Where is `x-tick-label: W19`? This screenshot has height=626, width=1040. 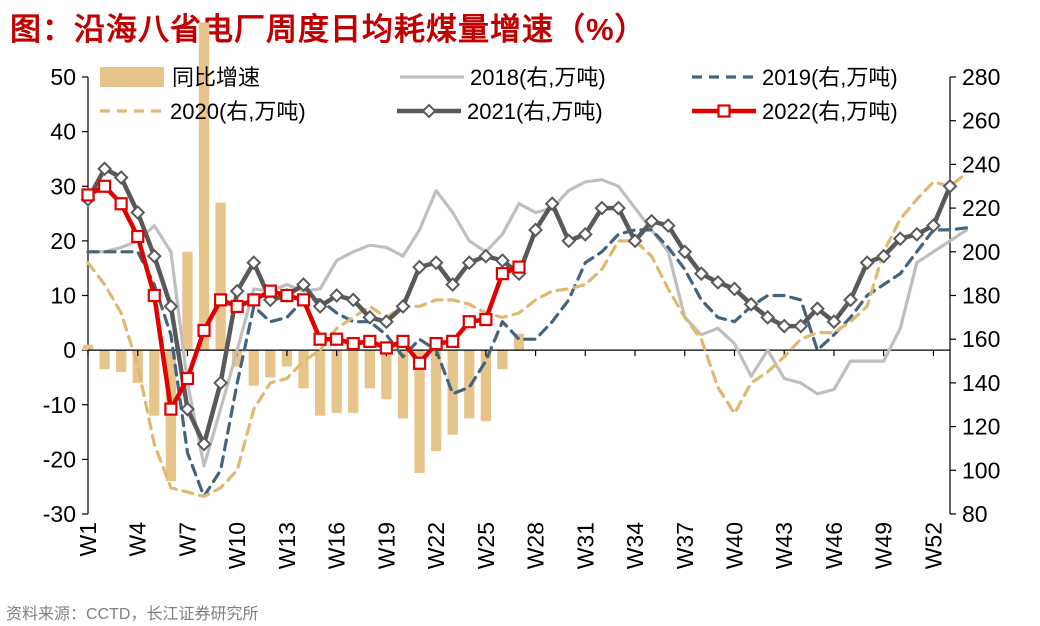 x-tick-label: W19 is located at coordinates (386, 545).